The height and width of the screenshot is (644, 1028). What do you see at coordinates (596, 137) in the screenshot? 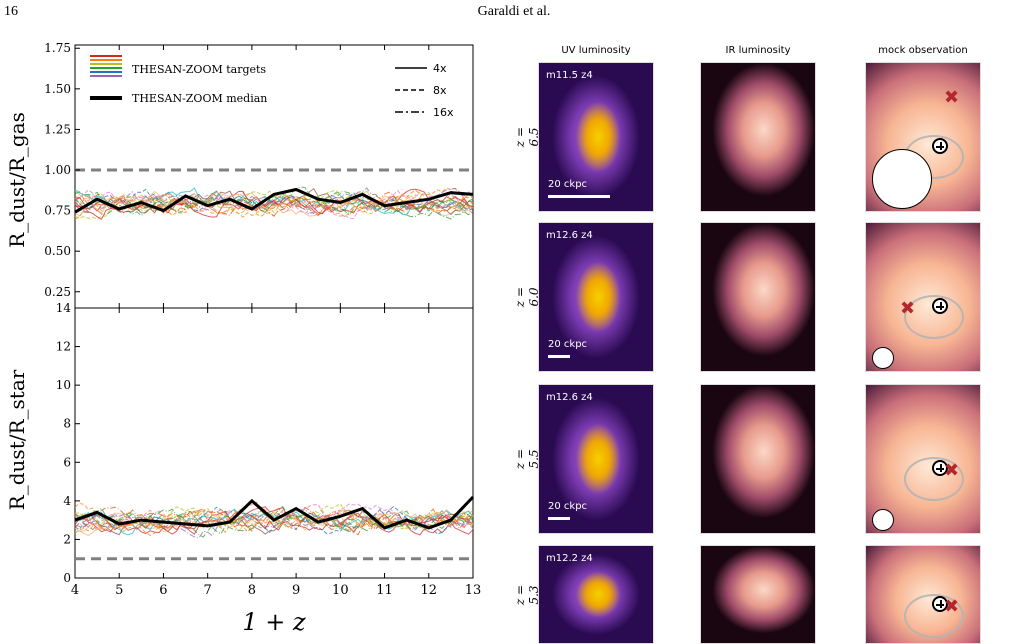
I see `uv-panel: m11.5 z4 20 ckpc` at bounding box center [596, 137].